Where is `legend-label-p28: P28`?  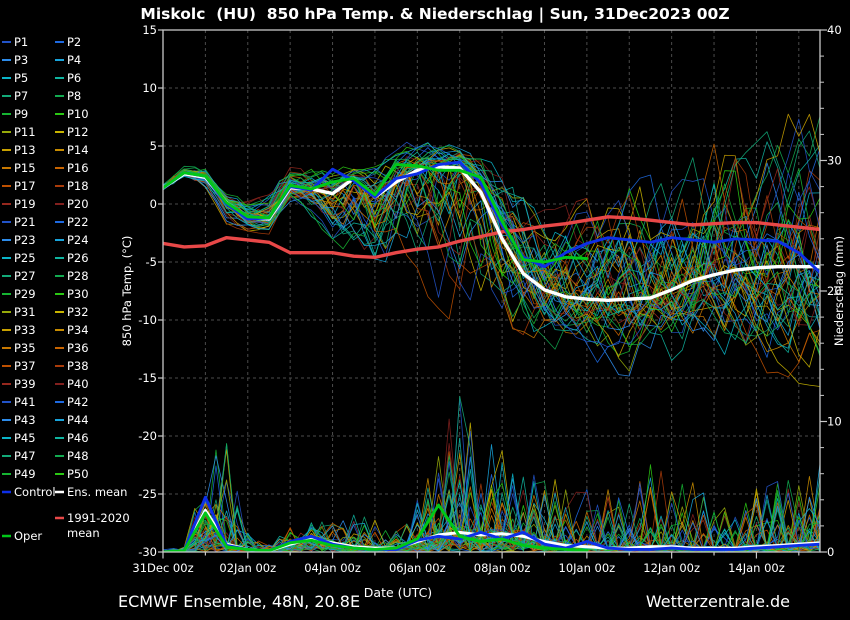 legend-label-p28: P28 is located at coordinates (78, 276).